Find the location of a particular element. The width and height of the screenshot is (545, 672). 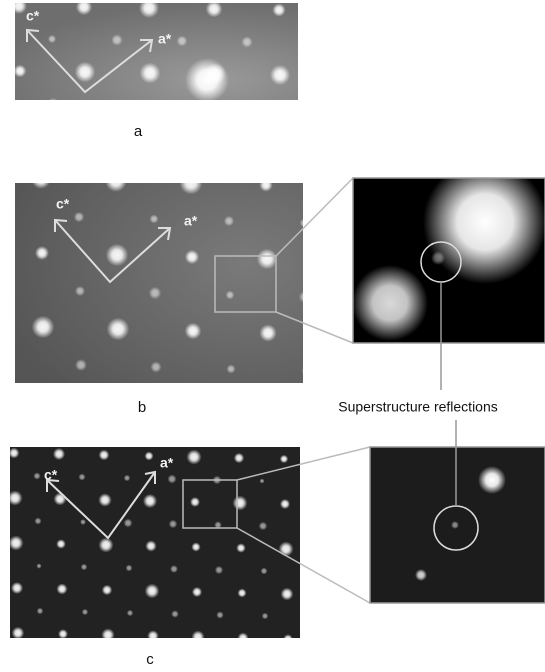

zoom-c-spots is located at coordinates (460, 523).